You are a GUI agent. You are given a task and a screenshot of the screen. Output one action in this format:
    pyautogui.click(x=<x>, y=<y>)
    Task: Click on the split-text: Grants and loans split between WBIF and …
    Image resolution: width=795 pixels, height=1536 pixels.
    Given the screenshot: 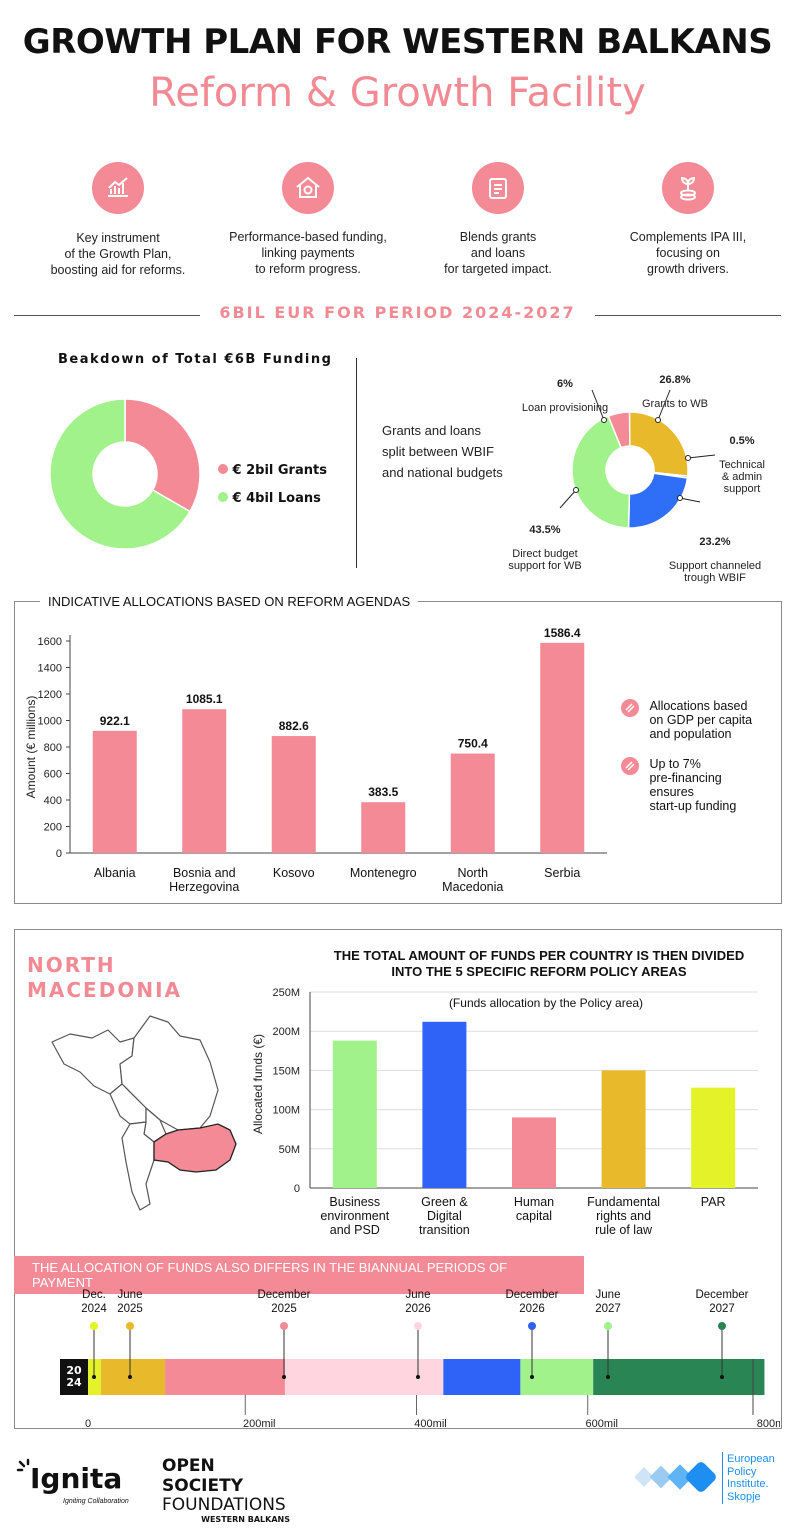 What is the action you would take?
    pyautogui.click(x=442, y=451)
    